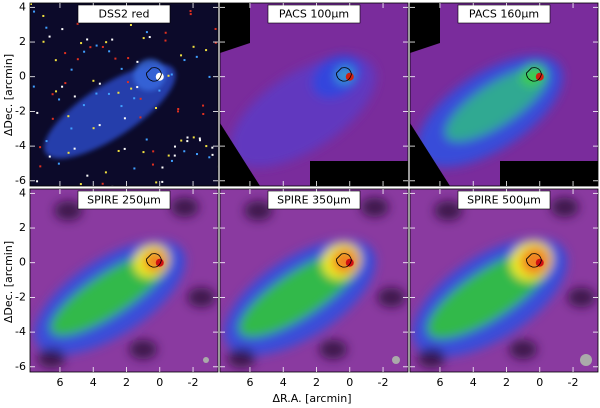  Describe the element at coordinates (8, 282) in the screenshot. I see `y-axis-label: ΔDec. [arcmin]` at that location.